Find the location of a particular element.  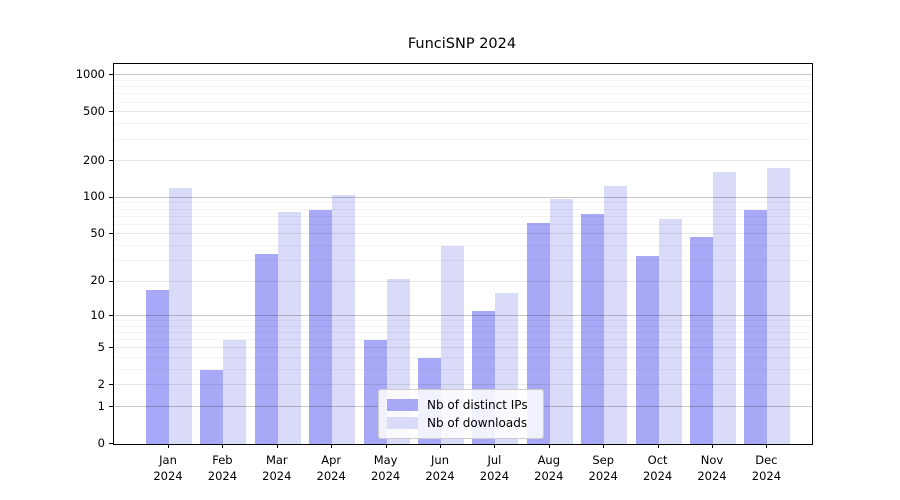

x-tick-label: May 2024 is located at coordinates (385, 468).